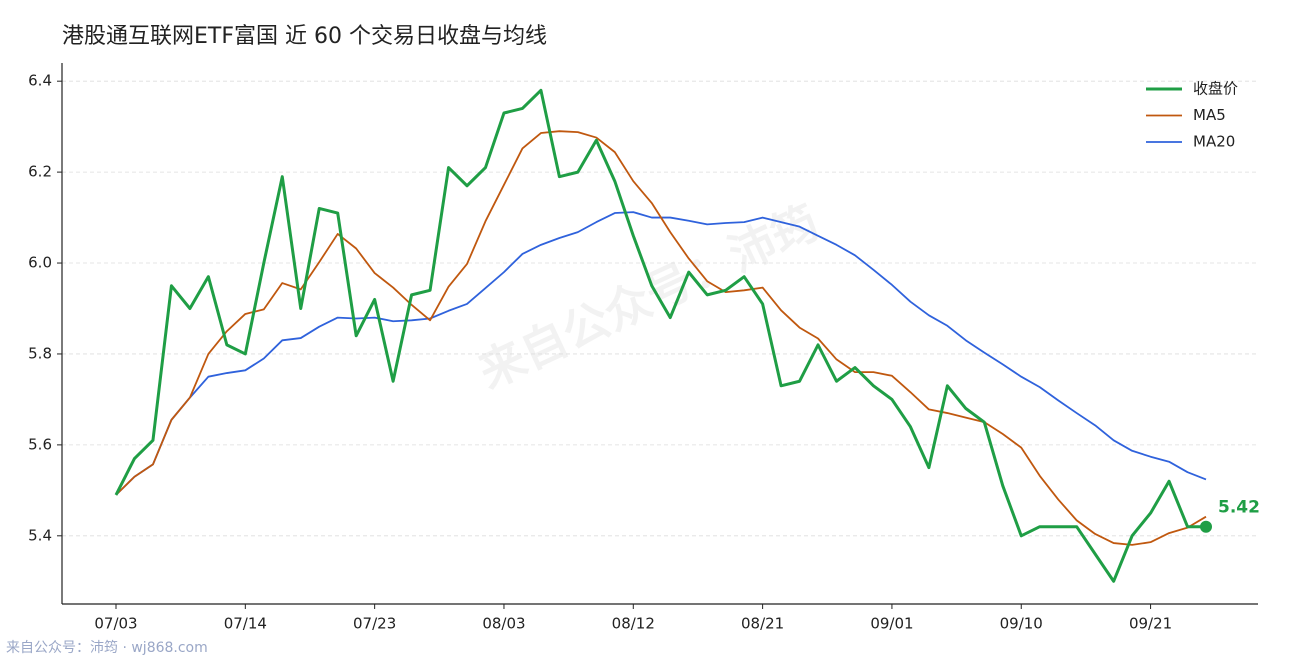 The height and width of the screenshot is (664, 1290). I want to click on x-tick-label: 08/12, so click(633, 624).